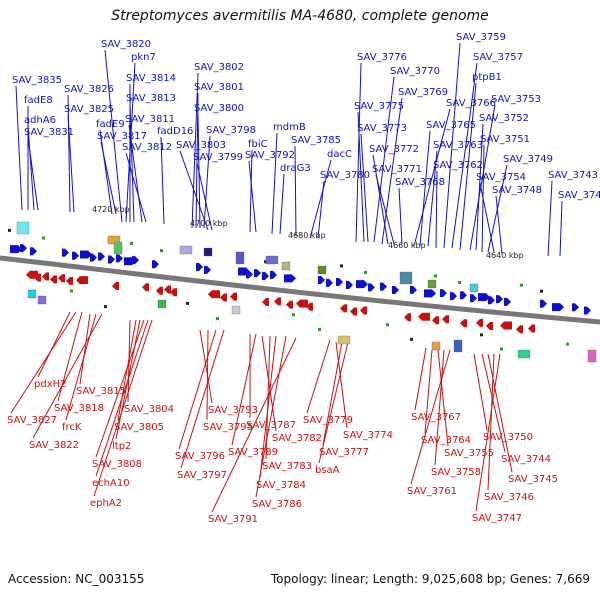 The height and width of the screenshot is (600, 600). I want to click on top-gene-label: SAV_3771, so click(397, 169).